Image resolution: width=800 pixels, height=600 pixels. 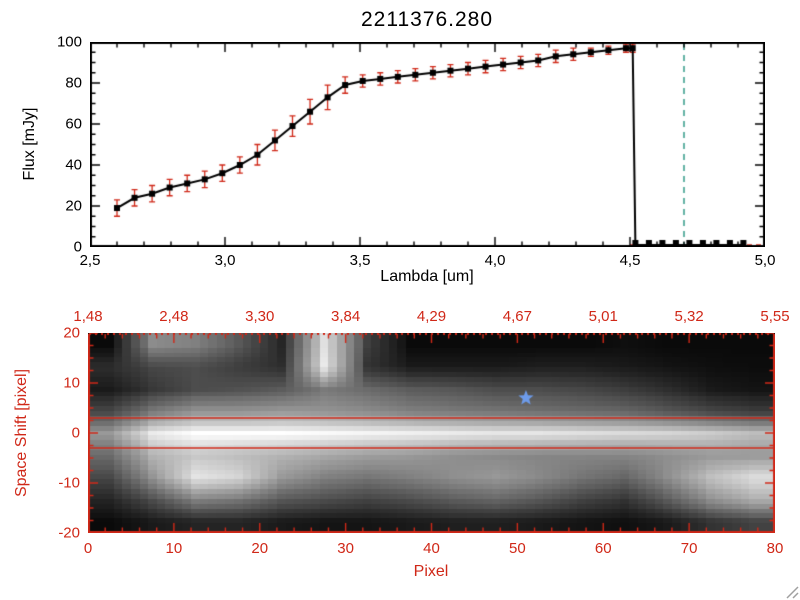 I want to click on pixel-tick-label: 60, so click(x=603, y=548).